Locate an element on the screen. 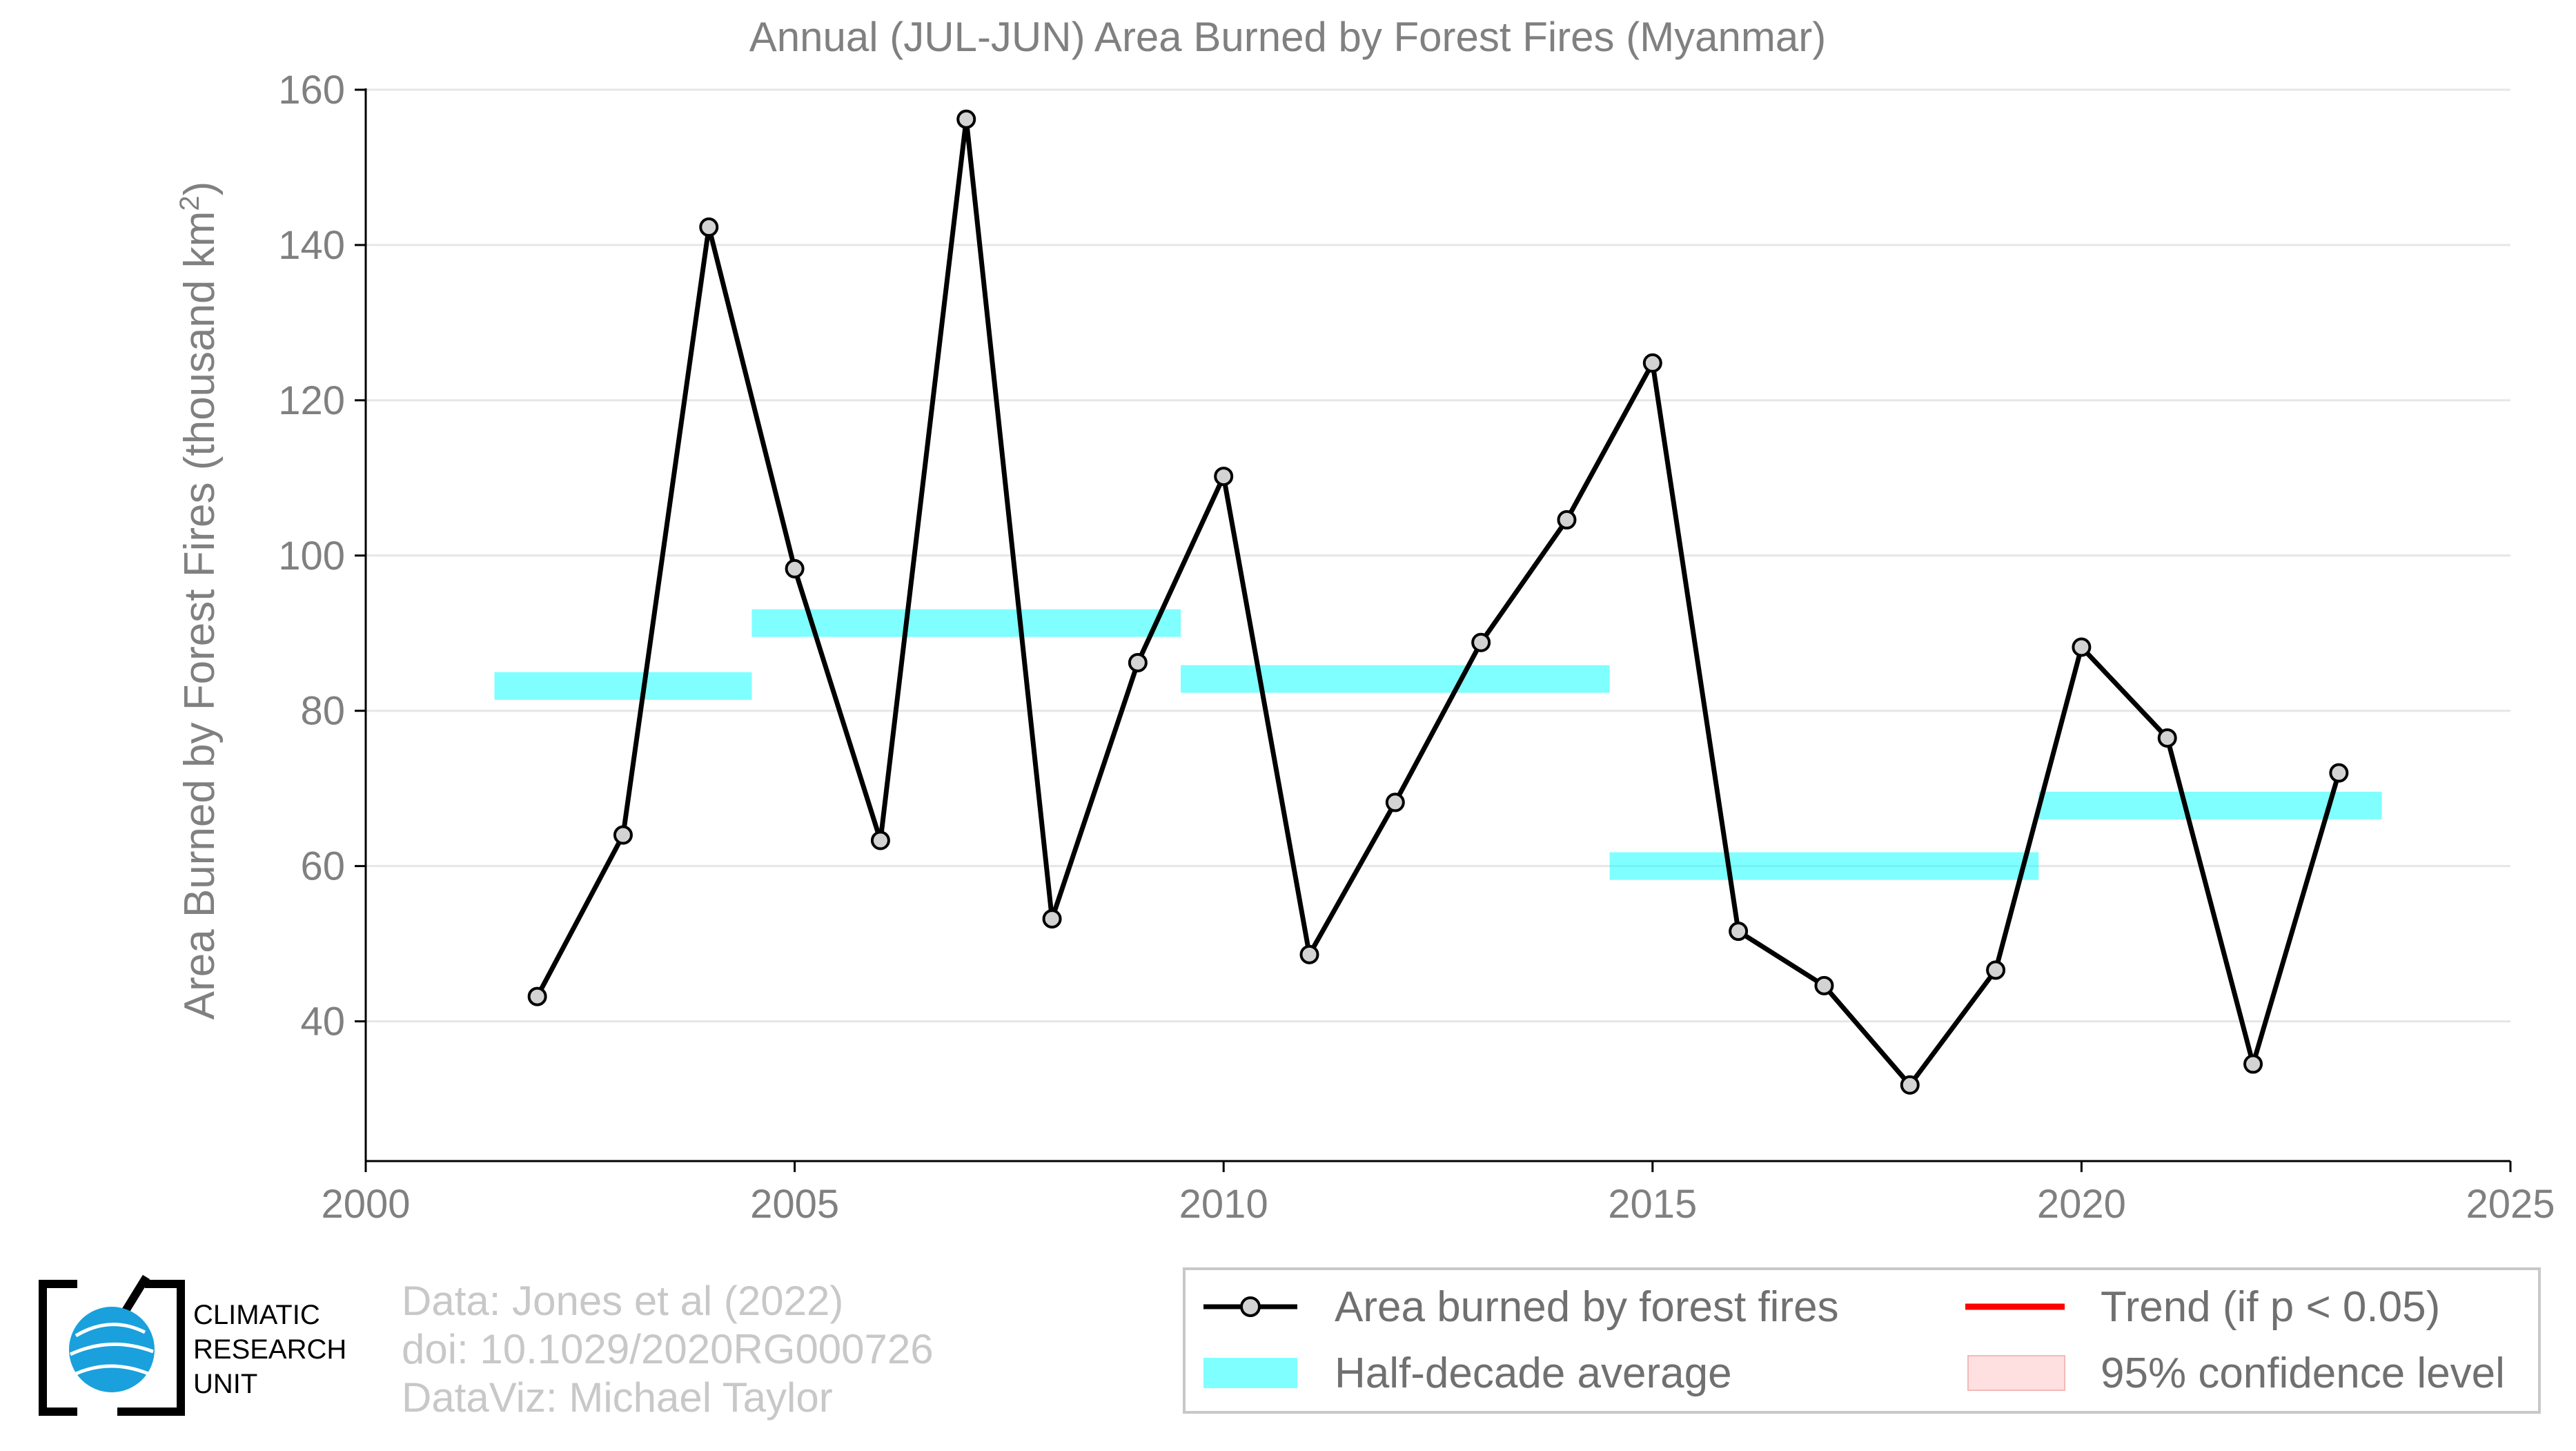 The image size is (2576, 1451). x-tick-label-2025: 2025 is located at coordinates (2510, 1204).